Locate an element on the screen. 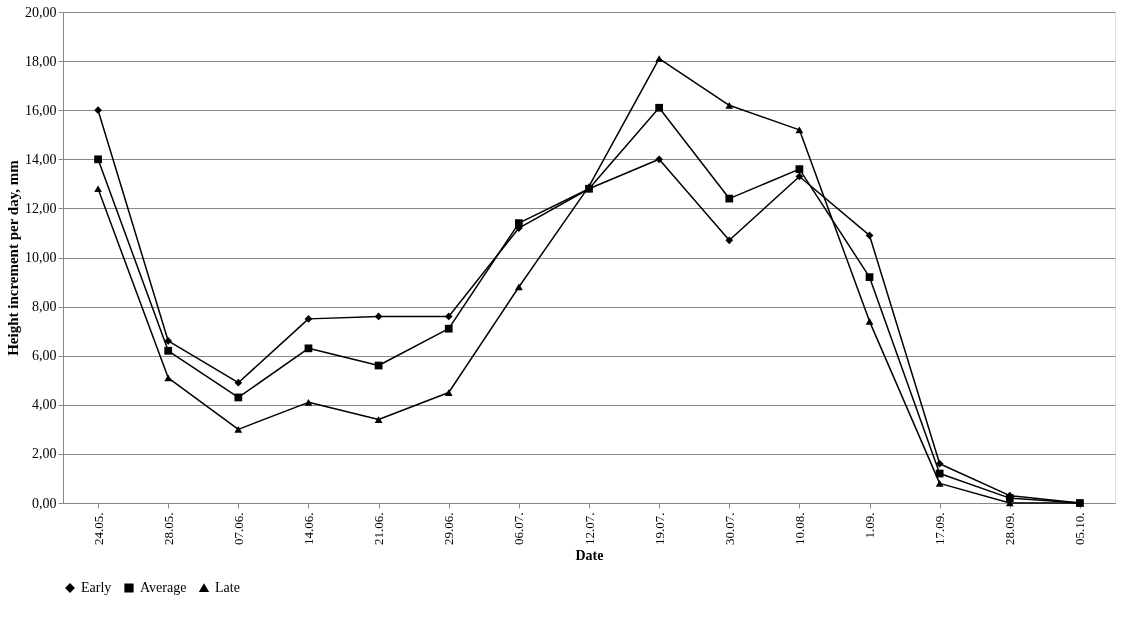 This screenshot has height=621, width=1148. x-tick-label: 24.05. is located at coordinates (98, 528).